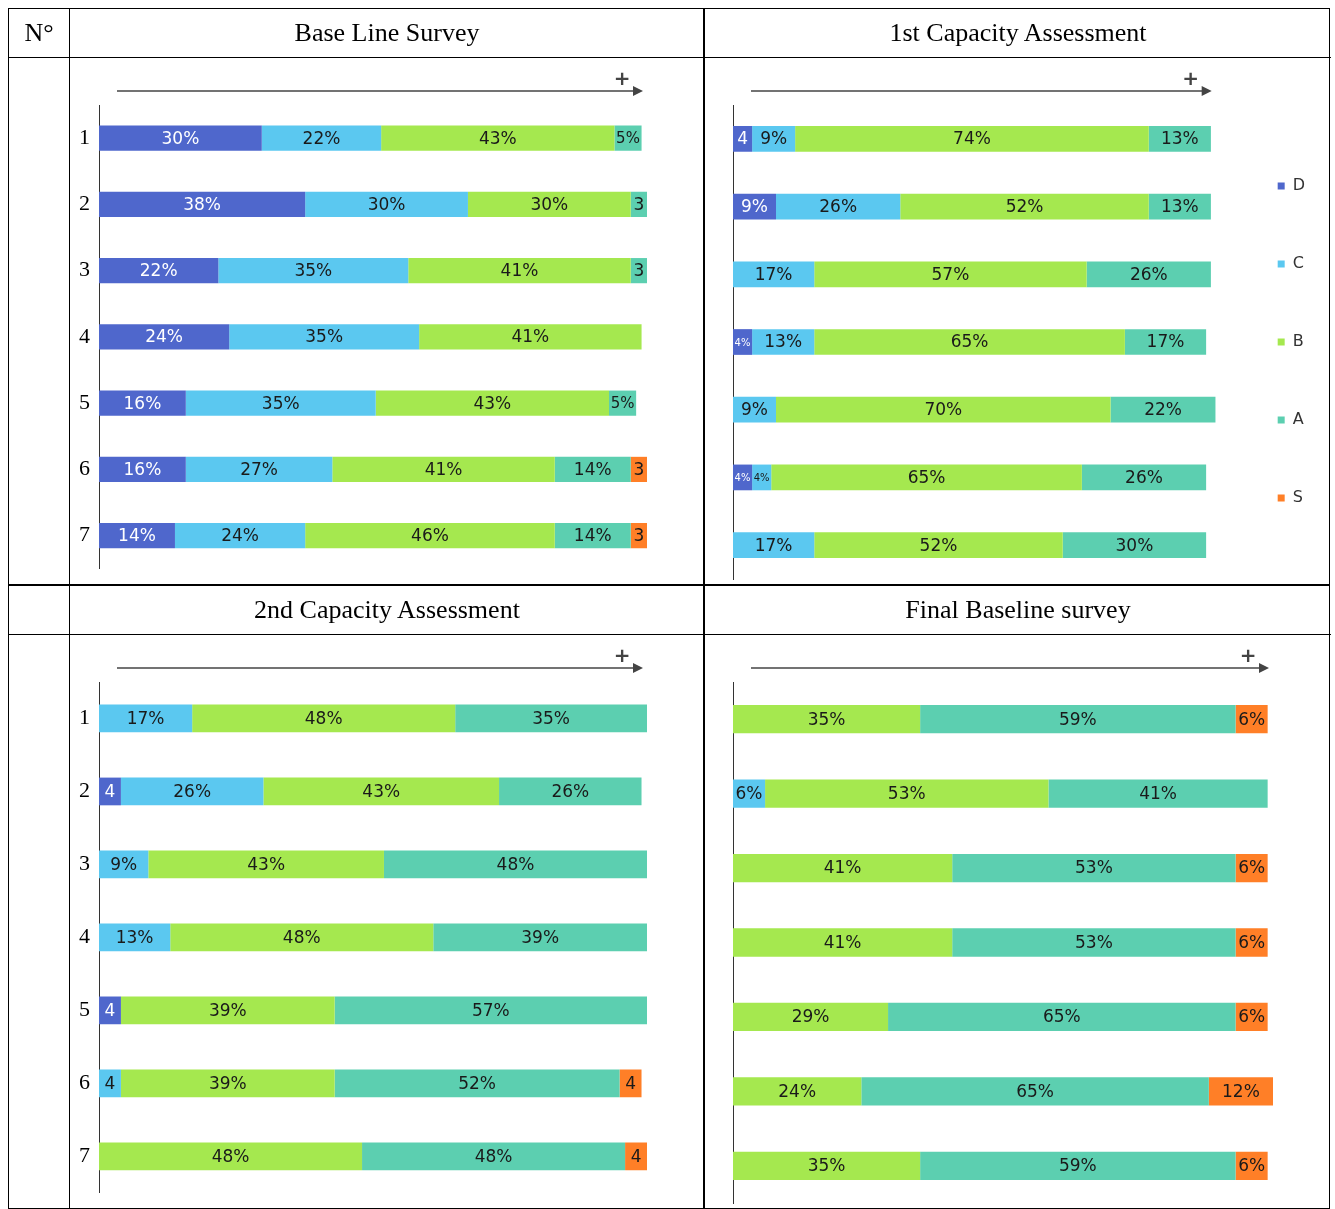 This screenshot has width=1335, height=1209. What do you see at coordinates (943, 409) in the screenshot?
I see `data-label: 70%` at bounding box center [943, 409].